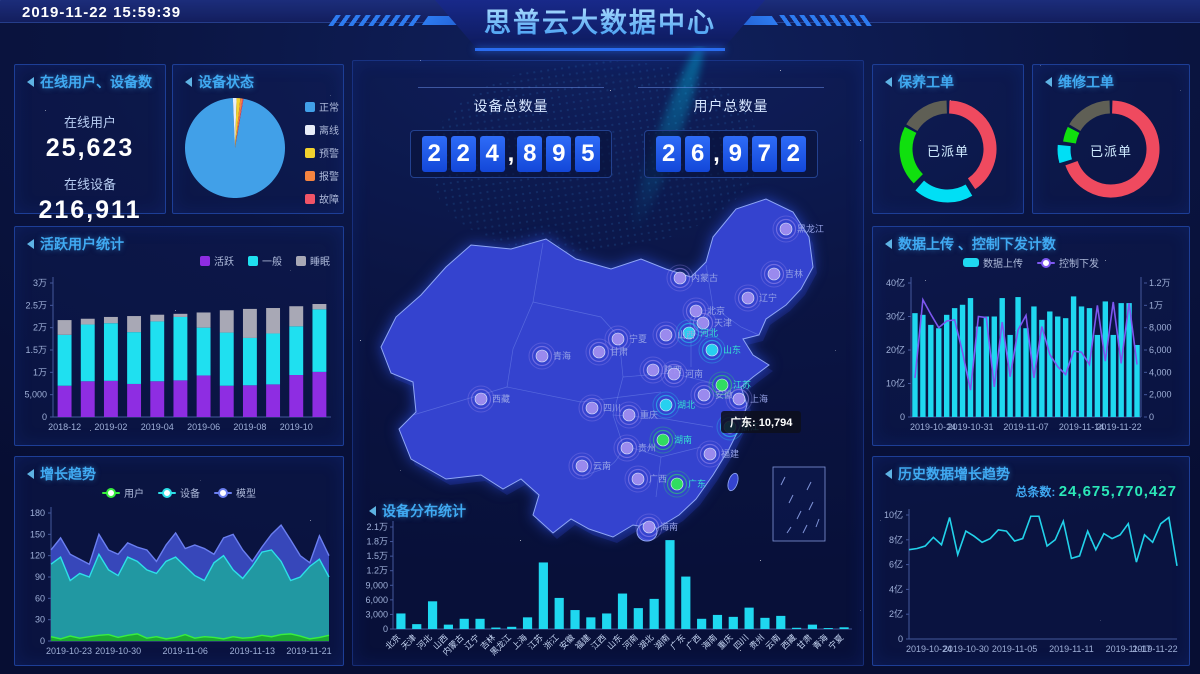  I want to click on svg-text: 山东, so click(614, 641).